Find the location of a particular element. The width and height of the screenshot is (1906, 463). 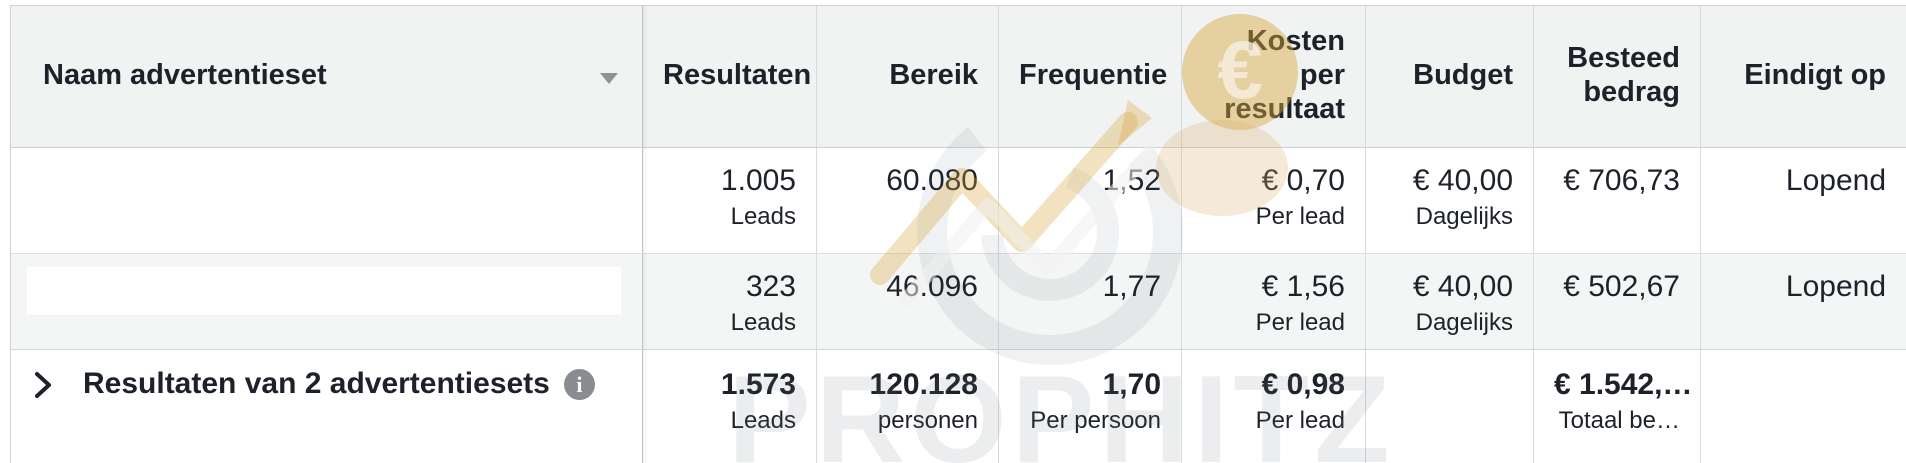

summary-label: Resultaten van 2 advertentiesets is located at coordinates (316, 383).